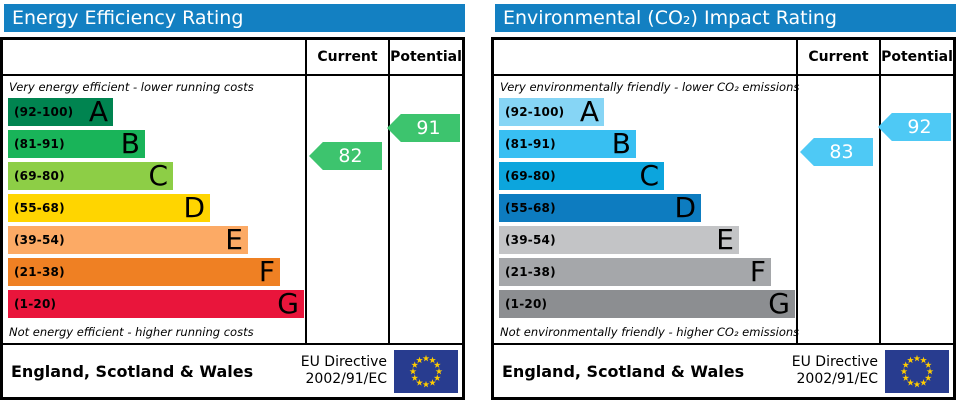 The width and height of the screenshot is (957, 404). What do you see at coordinates (234, 18) in the screenshot?
I see `panel-title: Energy Efficiency Rating` at bounding box center [234, 18].